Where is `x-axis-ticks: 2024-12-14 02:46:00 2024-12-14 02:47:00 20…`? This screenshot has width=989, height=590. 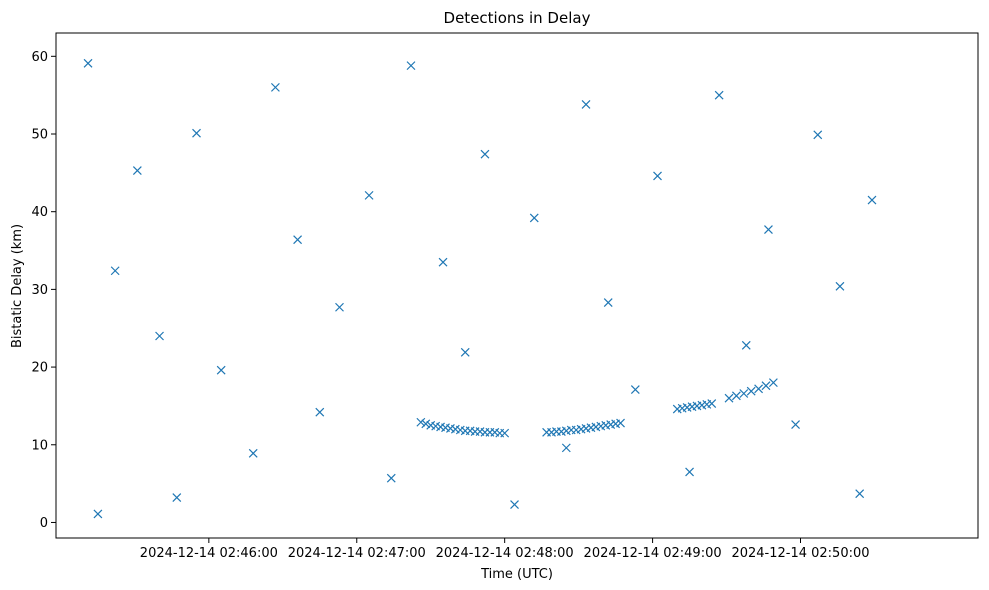
x-axis-ticks: 2024-12-14 02:46:00 2024-12-14 02:47:00 20… is located at coordinates (505, 549).